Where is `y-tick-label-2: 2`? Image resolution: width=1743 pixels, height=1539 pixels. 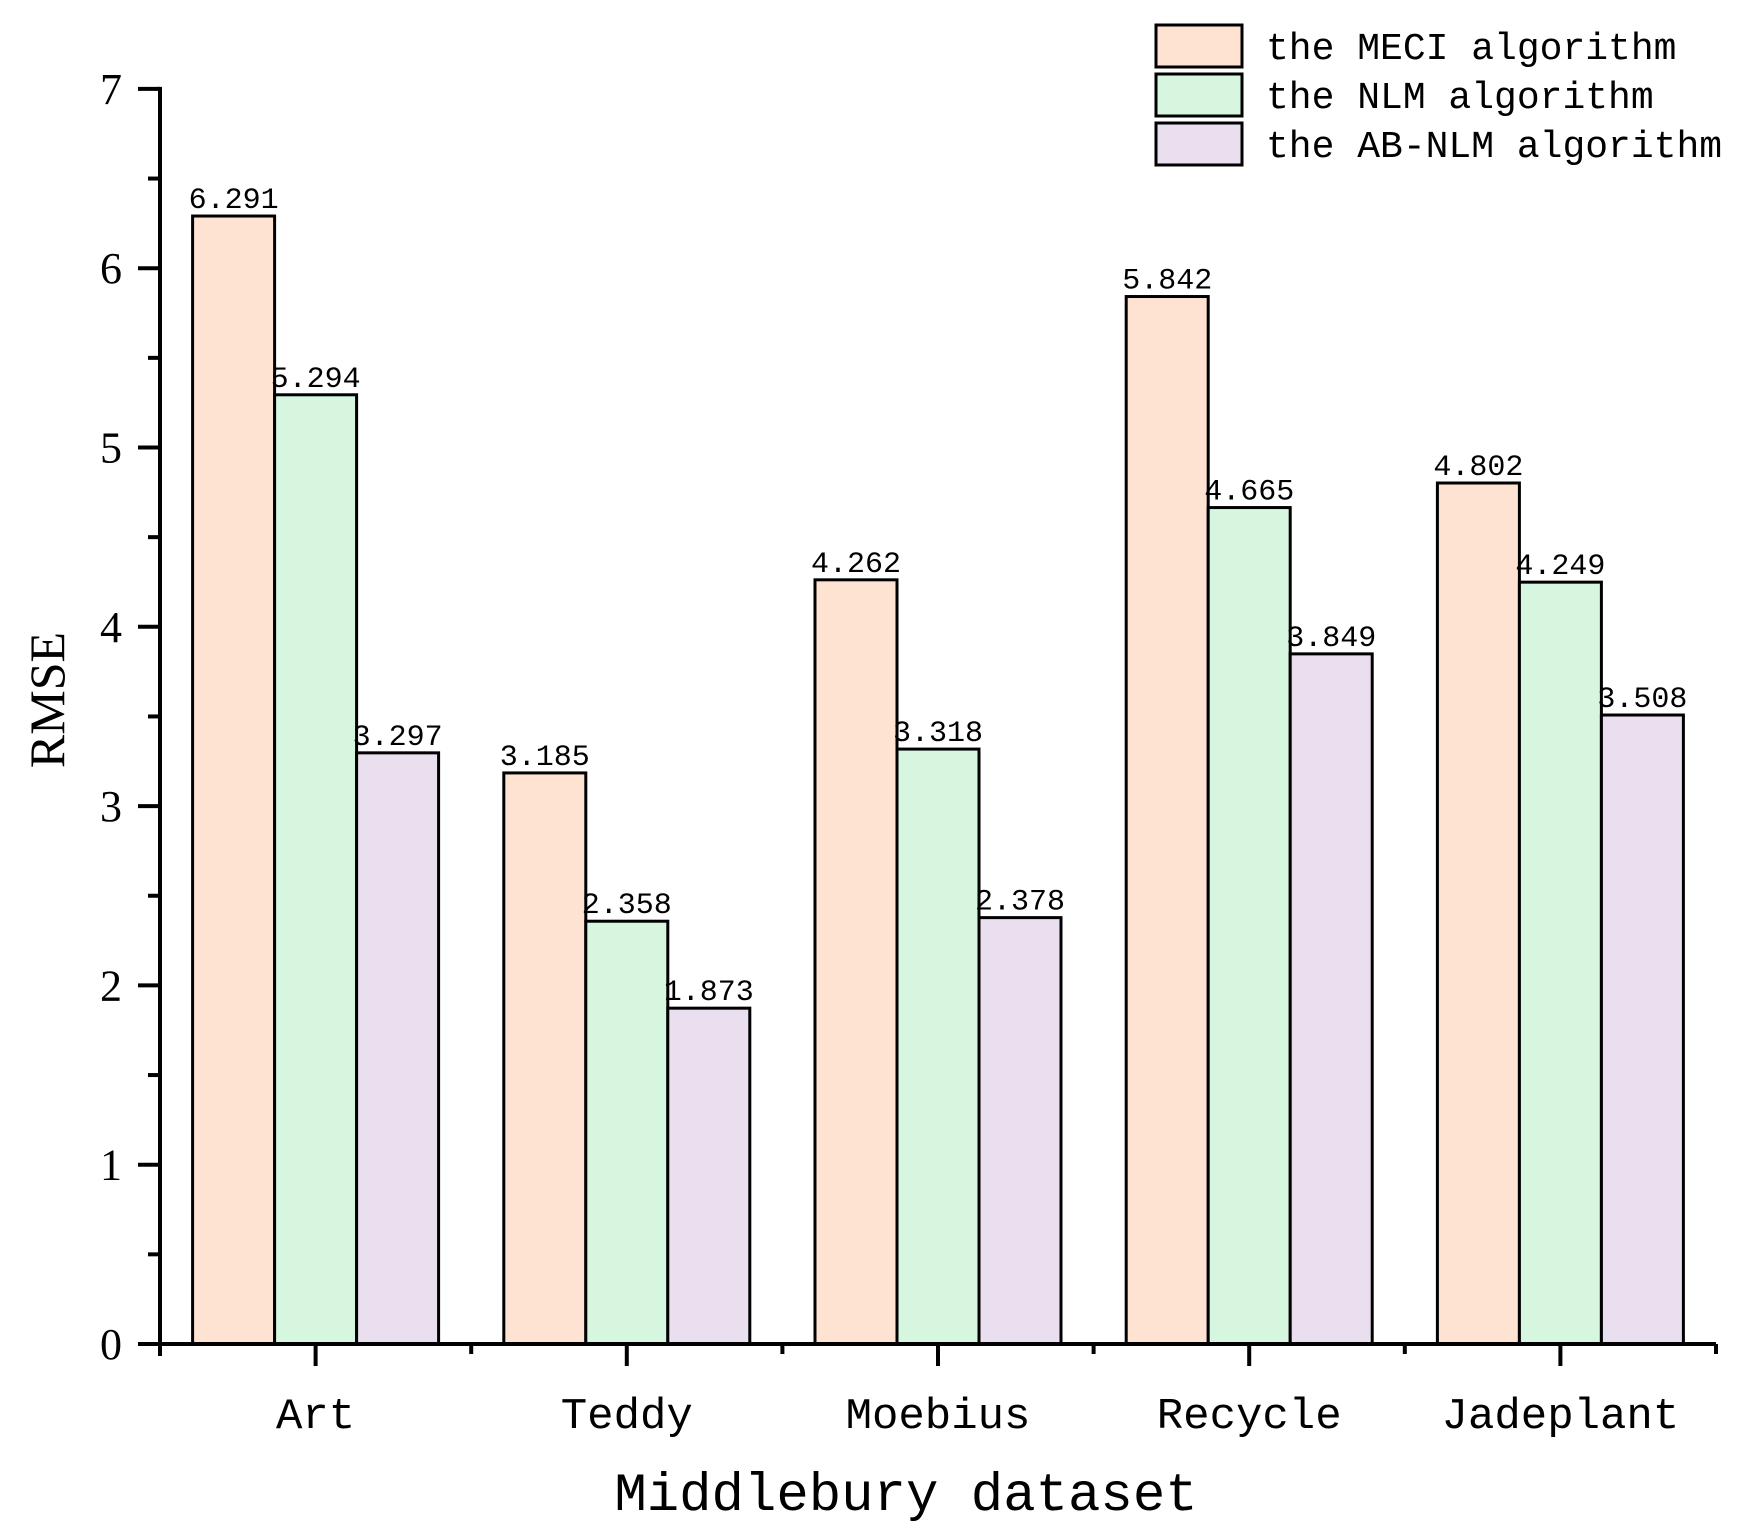
y-tick-label-2: 2 is located at coordinates (111, 985).